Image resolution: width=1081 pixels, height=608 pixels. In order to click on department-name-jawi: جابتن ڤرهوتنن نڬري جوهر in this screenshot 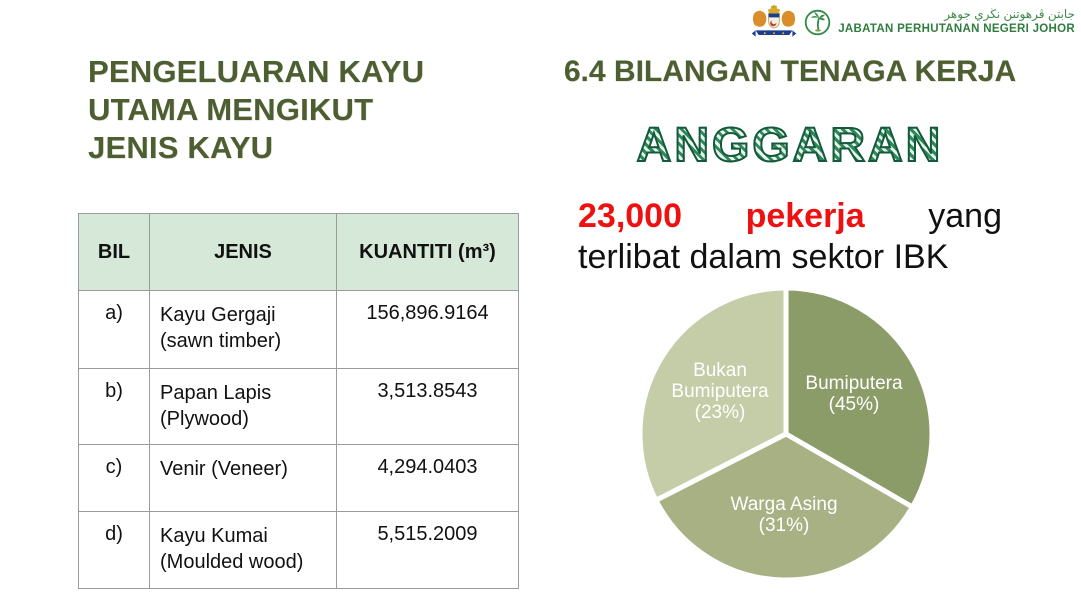, I will do `click(1009, 14)`.